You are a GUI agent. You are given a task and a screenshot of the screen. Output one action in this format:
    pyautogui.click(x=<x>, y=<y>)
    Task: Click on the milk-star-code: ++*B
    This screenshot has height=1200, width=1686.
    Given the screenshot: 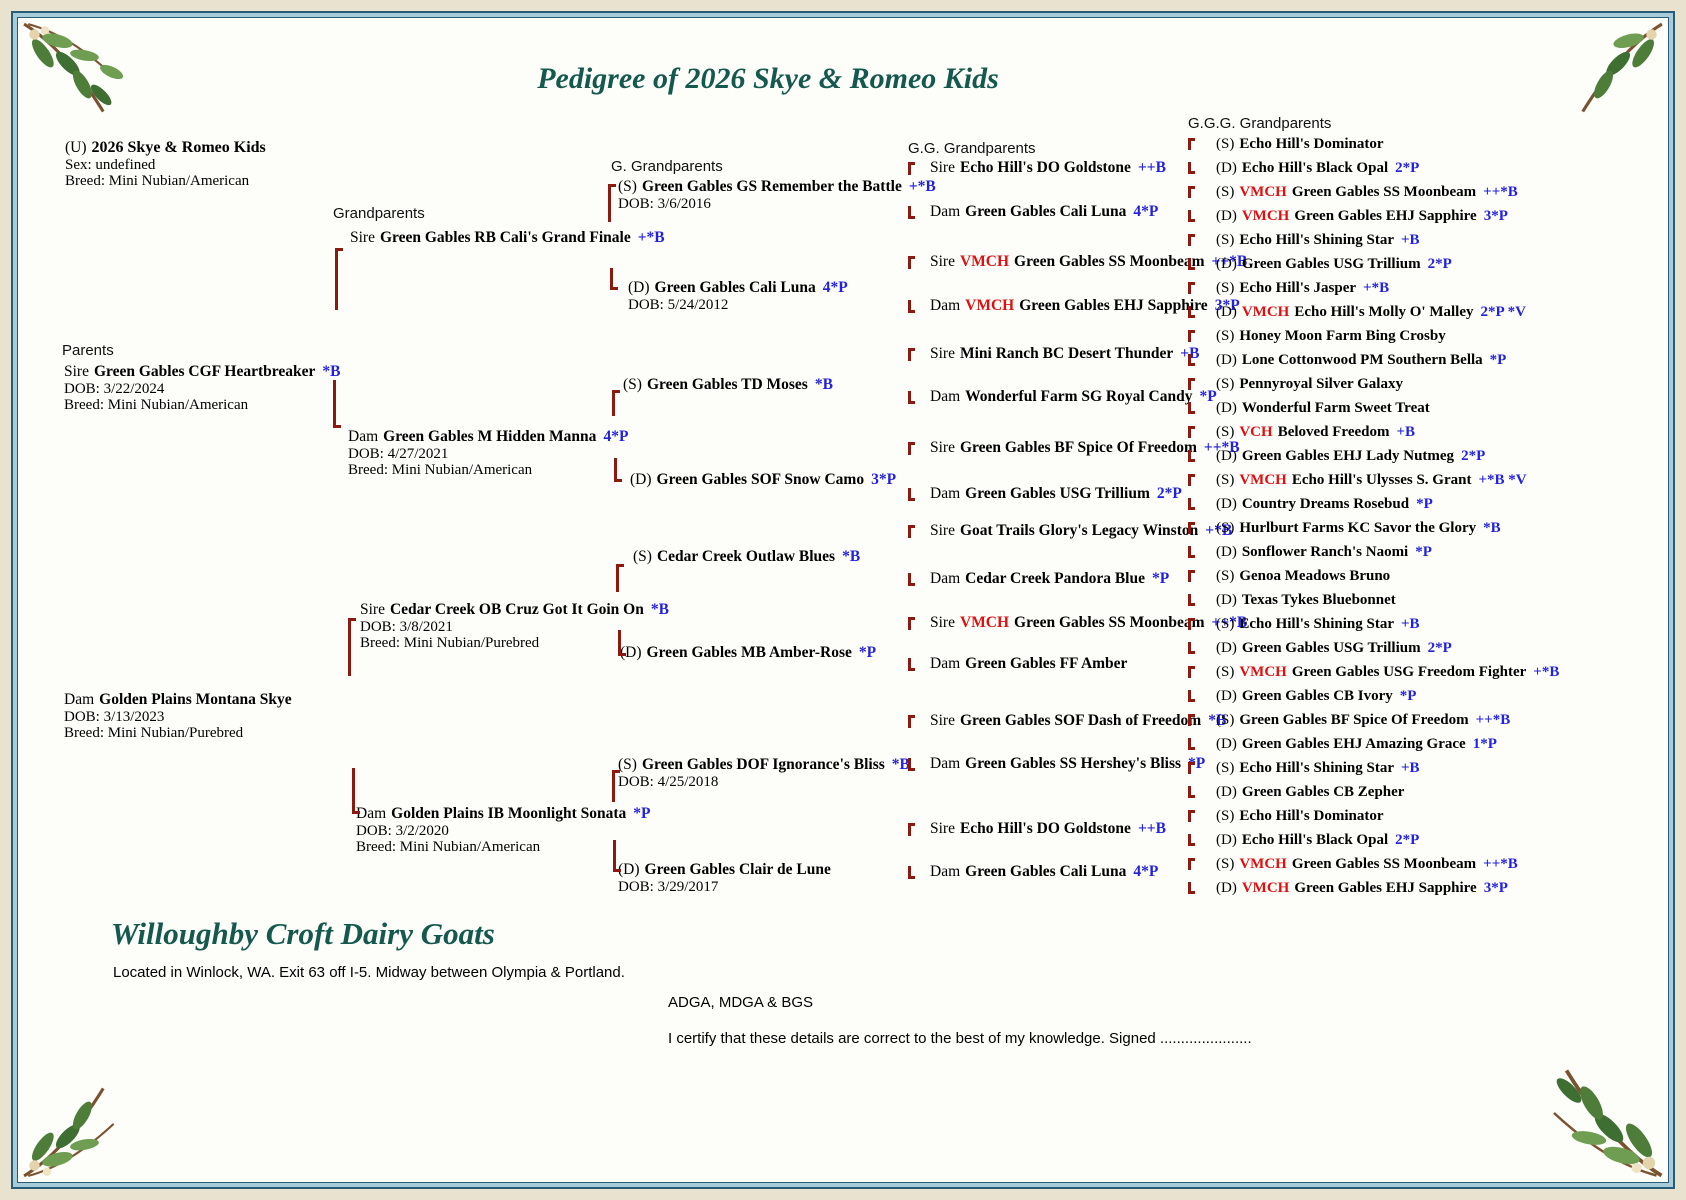 What is the action you would take?
    pyautogui.click(x=1229, y=622)
    